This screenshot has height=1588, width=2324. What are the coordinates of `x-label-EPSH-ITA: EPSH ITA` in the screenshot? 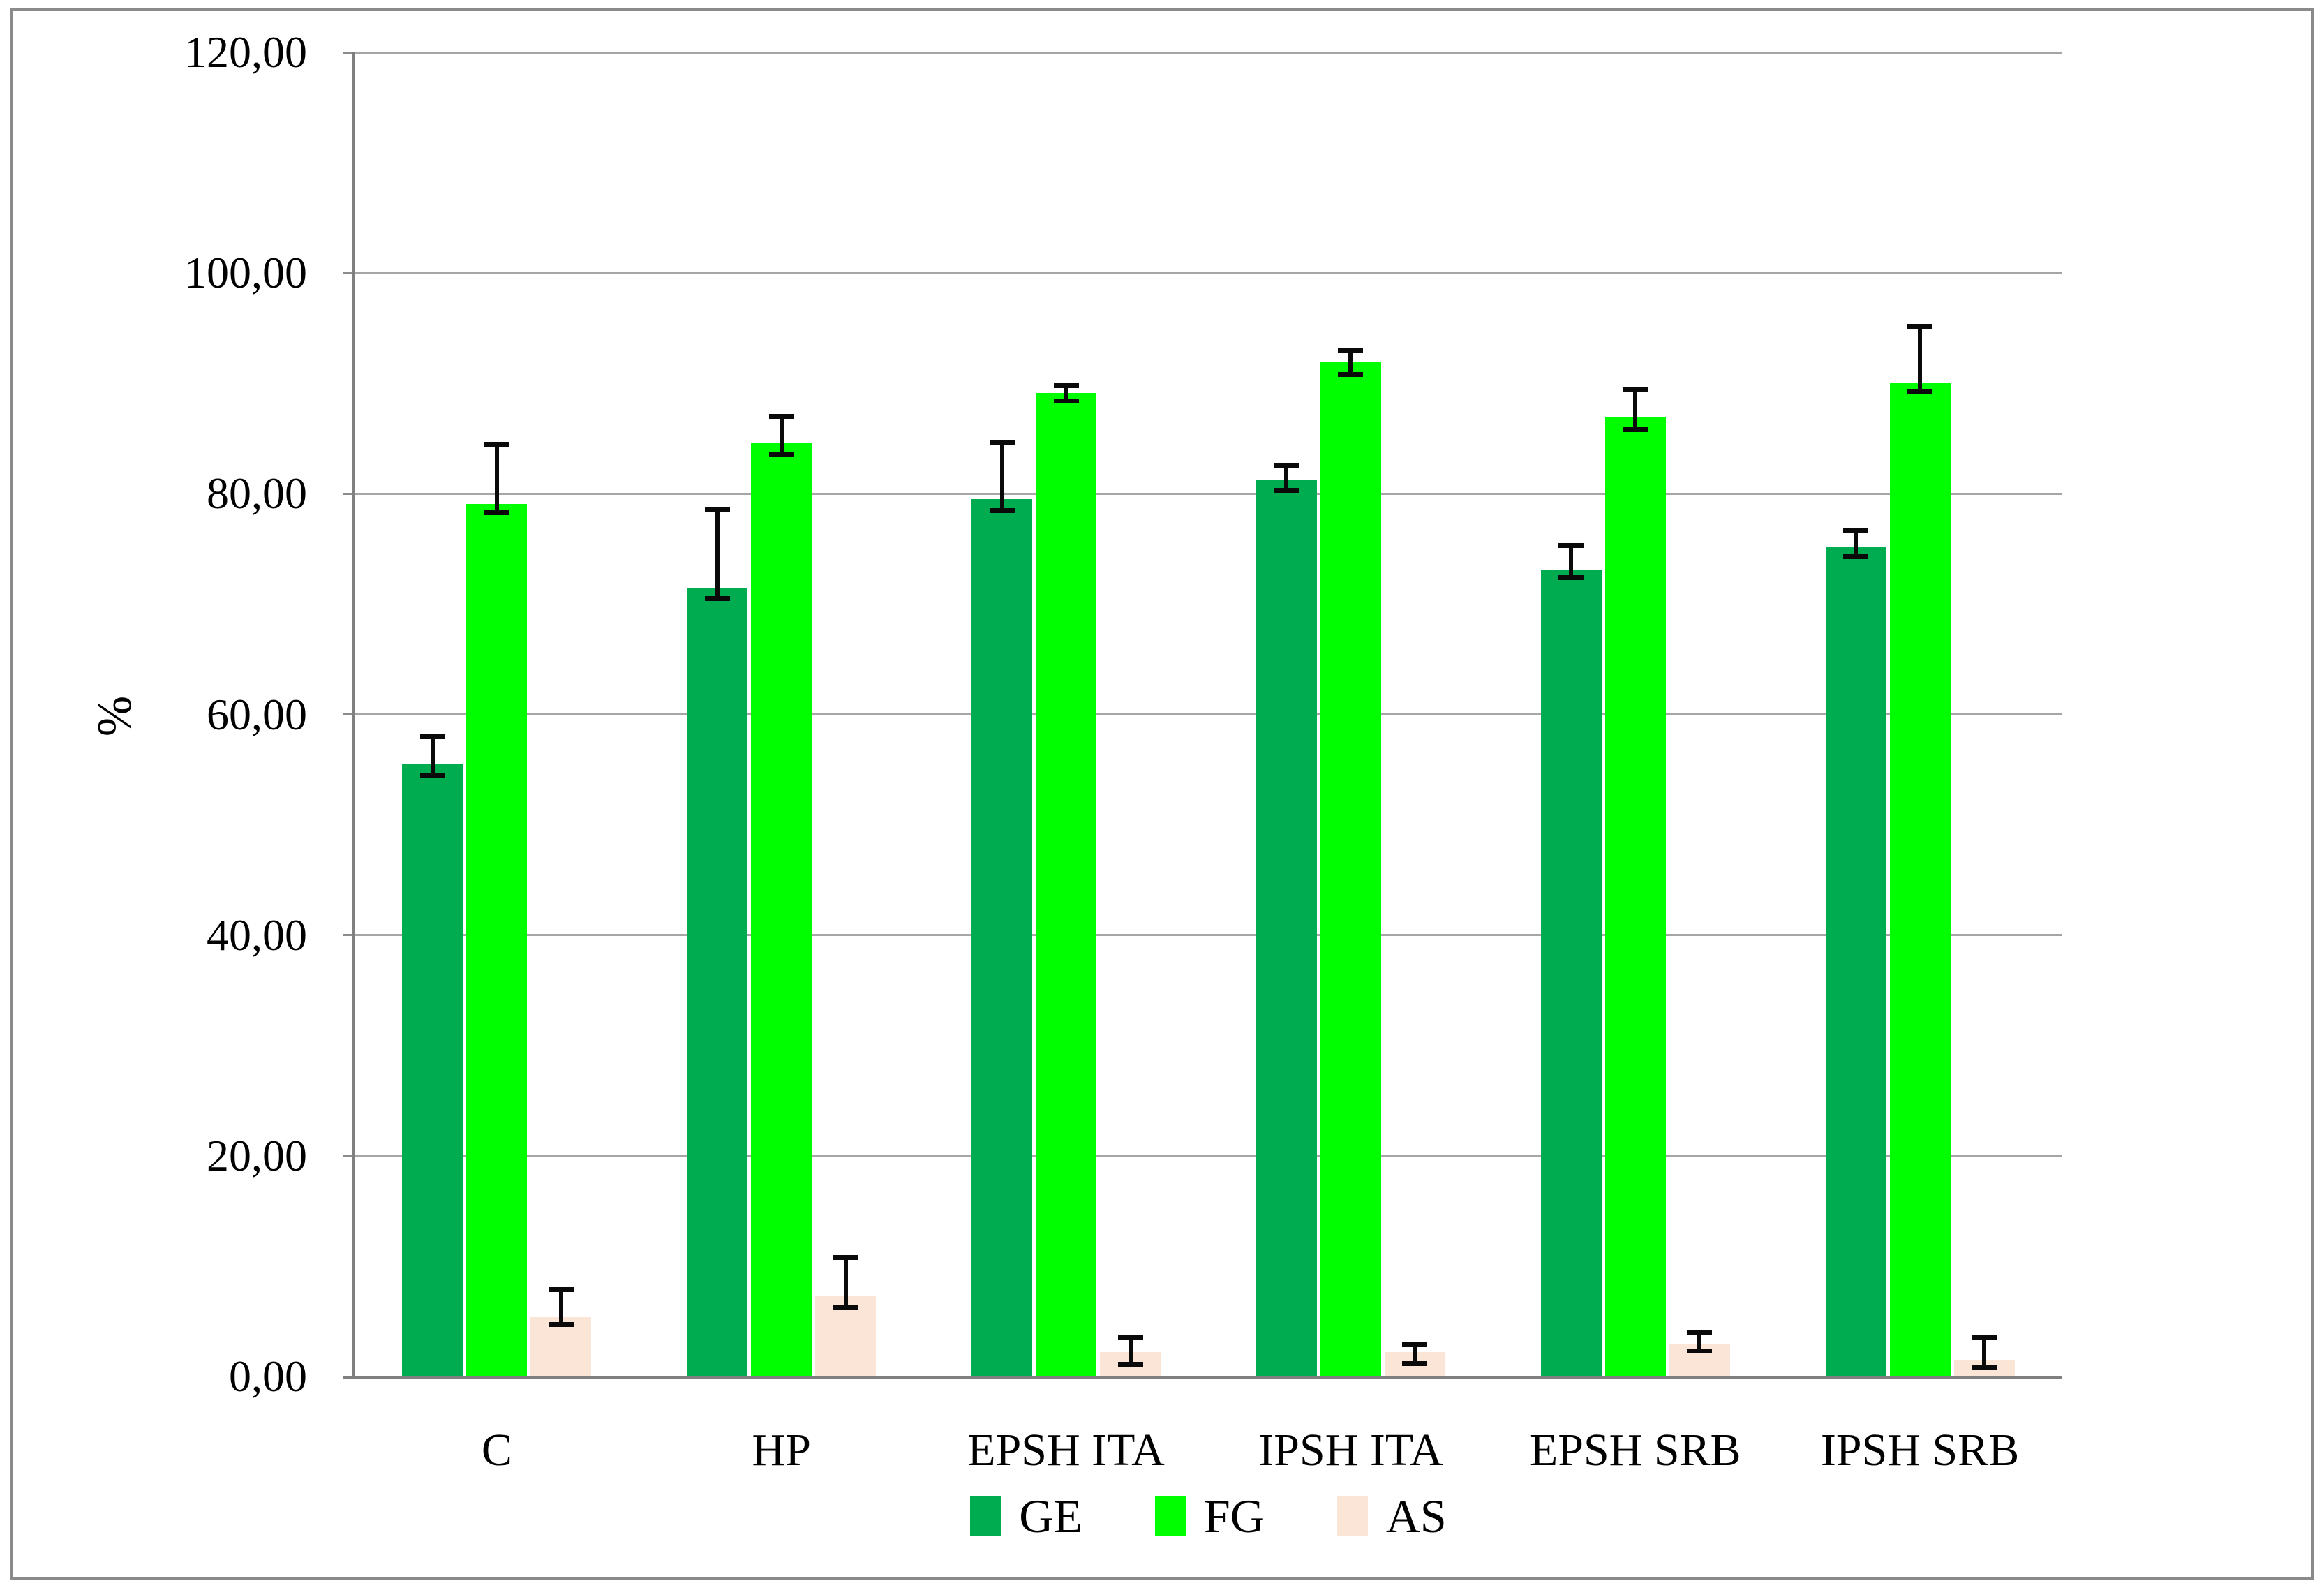 It's located at (1066, 1451).